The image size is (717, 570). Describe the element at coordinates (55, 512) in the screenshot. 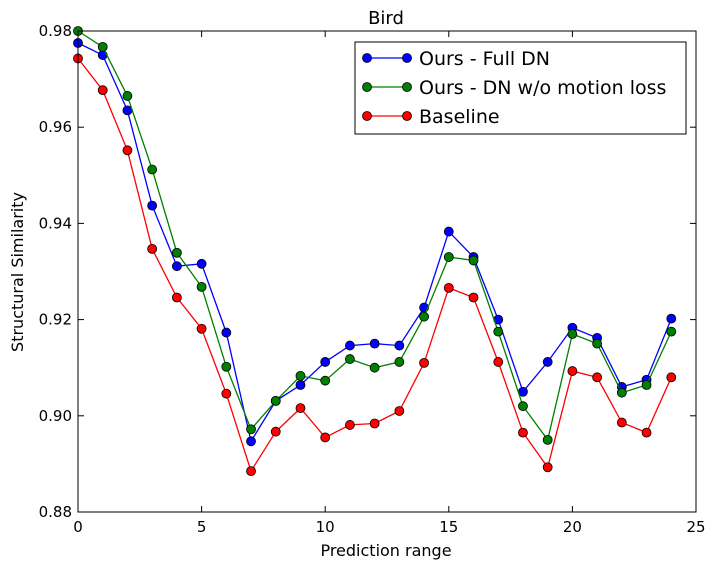

I see `y-tick-label: 0.88` at that location.